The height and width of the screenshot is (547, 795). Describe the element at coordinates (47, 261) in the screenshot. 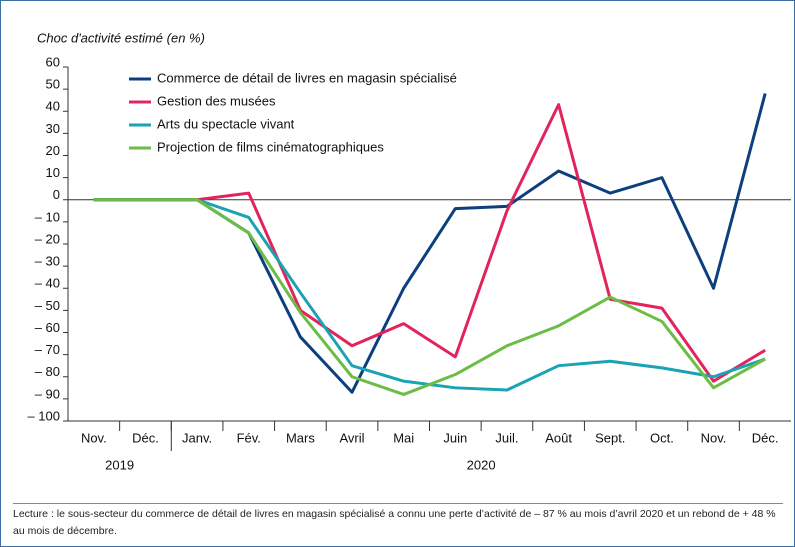

I see `y-tick-label: – 30` at that location.